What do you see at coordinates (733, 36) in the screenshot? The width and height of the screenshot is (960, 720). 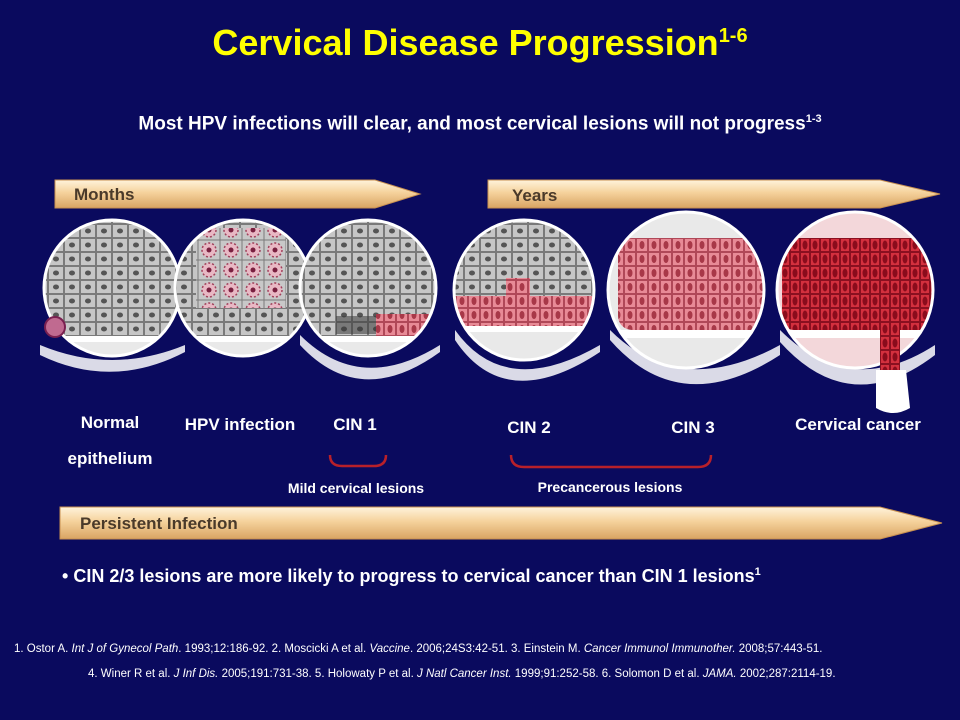 I see `title-superscript: 1-6` at bounding box center [733, 36].